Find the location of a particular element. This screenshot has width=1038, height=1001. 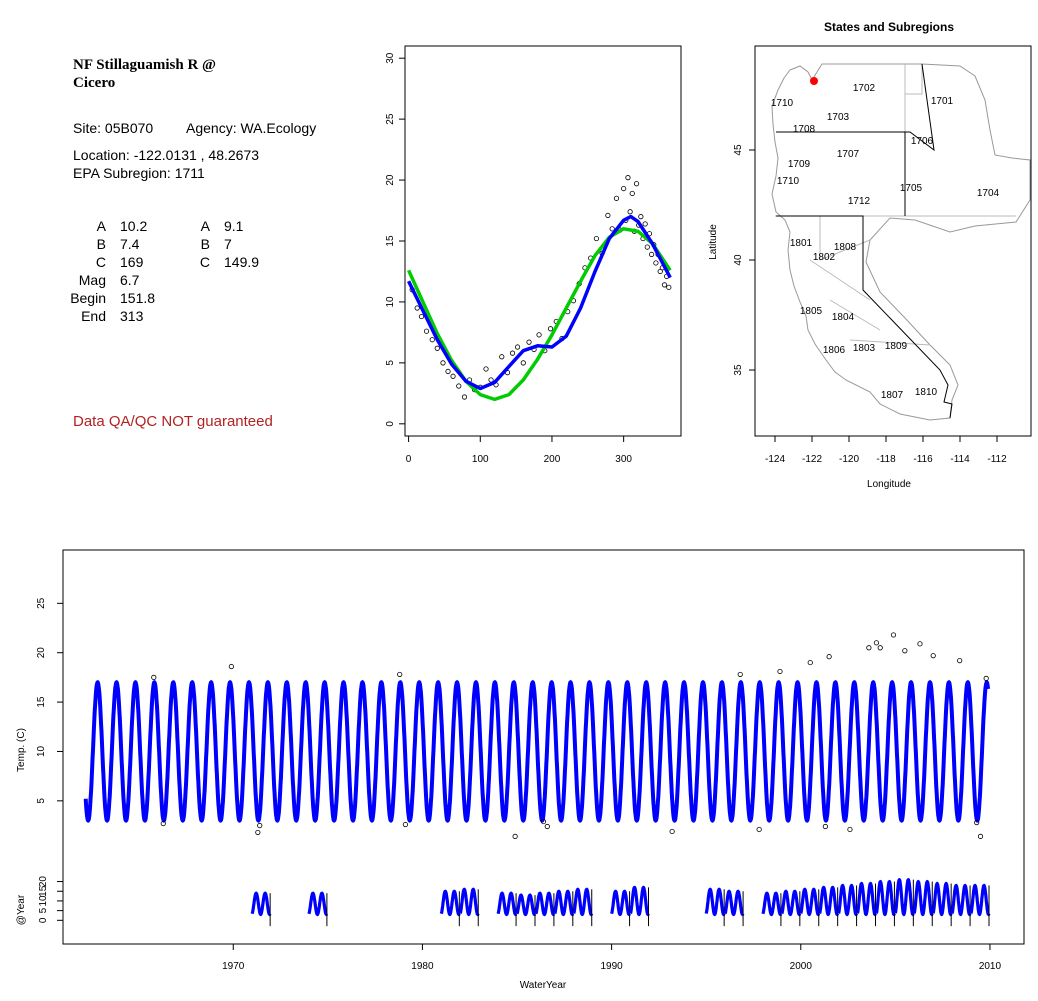

map-state-boundary is located at coordinates (864, 317).